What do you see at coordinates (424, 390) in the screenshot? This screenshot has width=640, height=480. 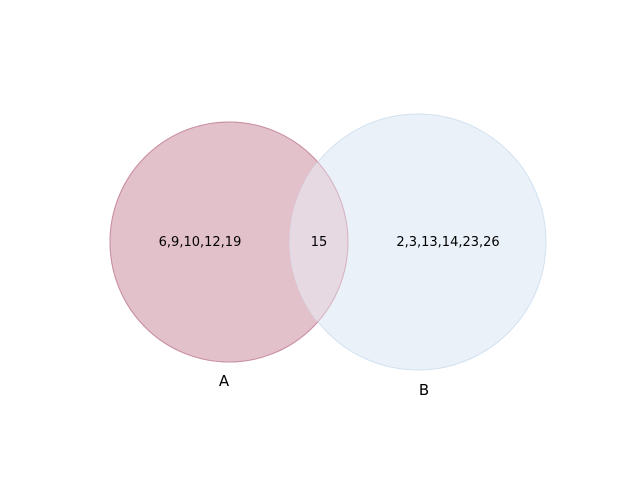 I see `set-b-label: B` at bounding box center [424, 390].